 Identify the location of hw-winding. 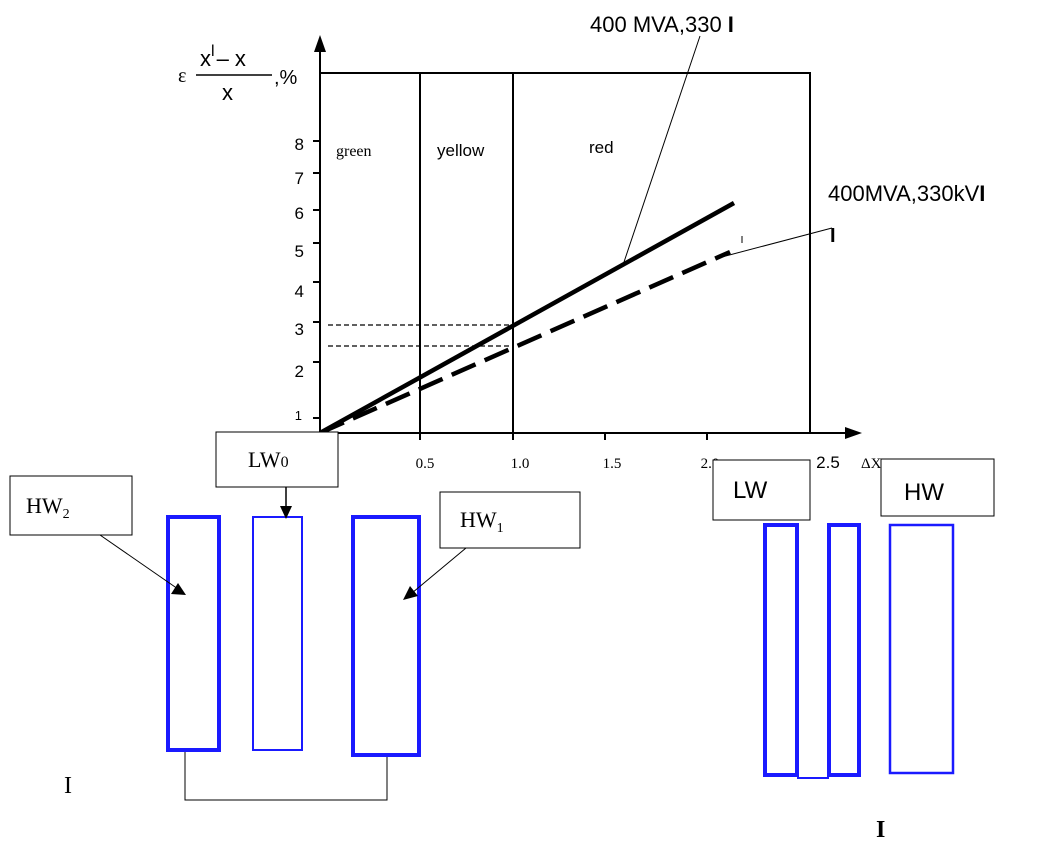
(921, 649).